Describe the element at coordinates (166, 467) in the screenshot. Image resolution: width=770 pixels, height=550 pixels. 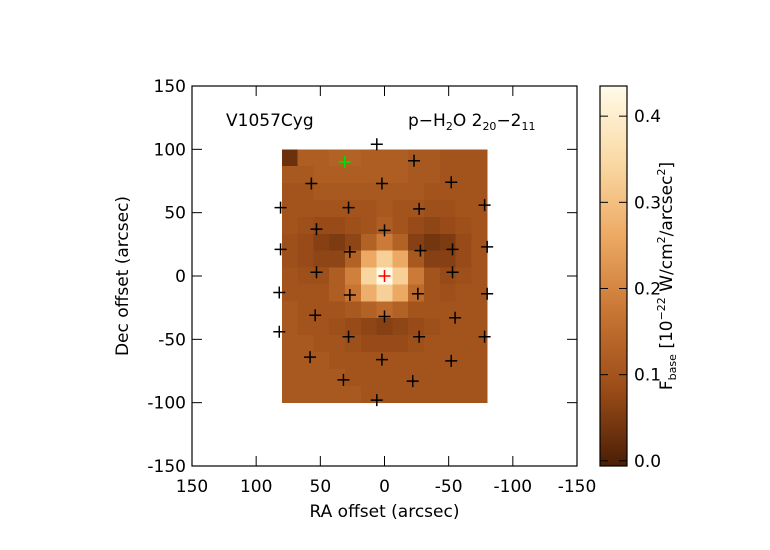
I see `y-tick-label: -150` at that location.